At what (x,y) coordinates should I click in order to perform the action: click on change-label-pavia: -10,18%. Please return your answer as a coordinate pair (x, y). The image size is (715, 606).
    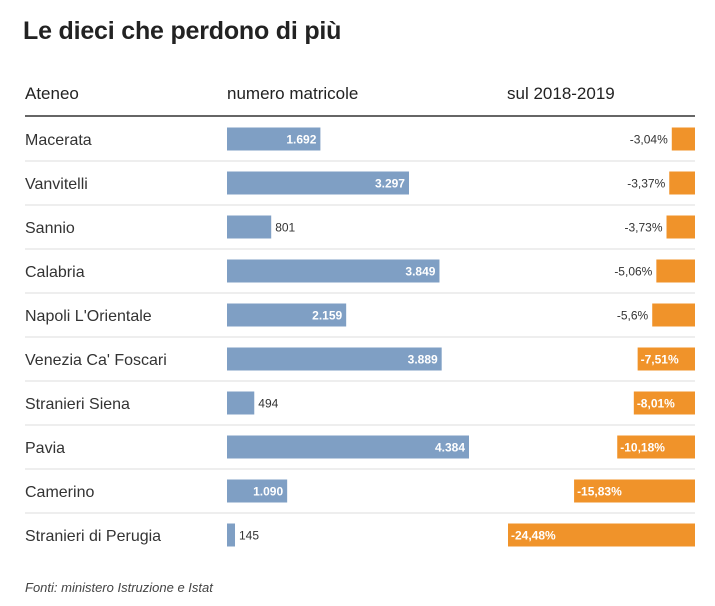
    Looking at the image, I should click on (642, 448).